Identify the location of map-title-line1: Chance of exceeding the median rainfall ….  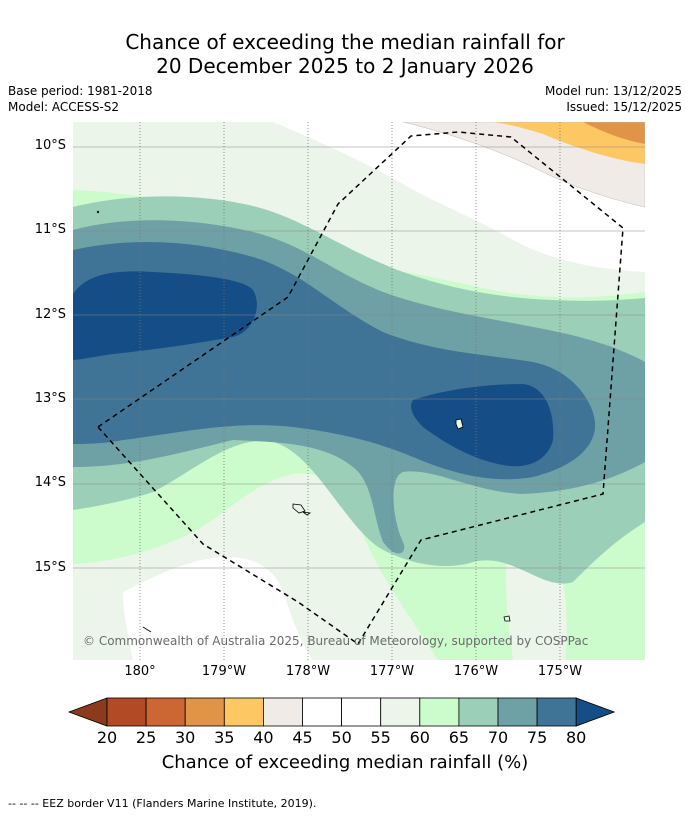
(345, 42).